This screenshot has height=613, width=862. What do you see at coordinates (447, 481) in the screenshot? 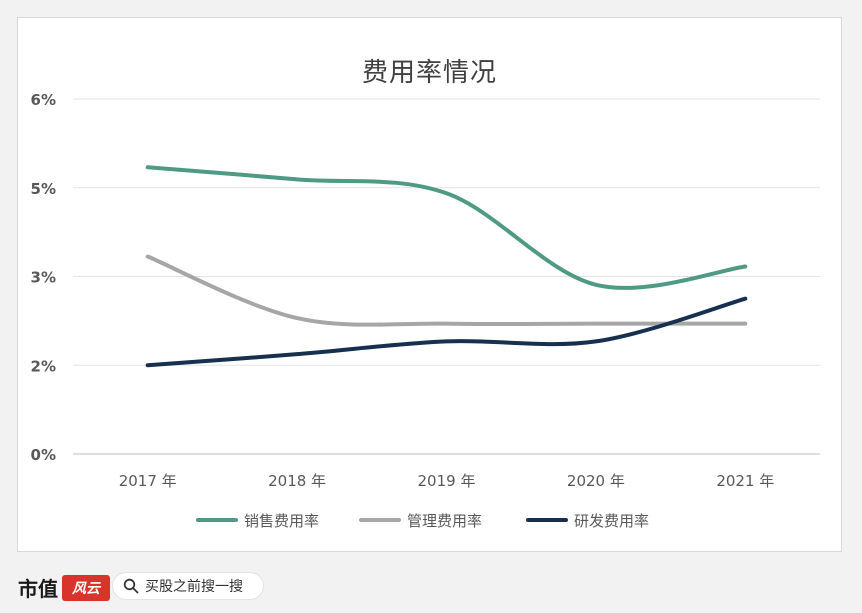
I see `x-tick-label: 2019 年` at bounding box center [447, 481].